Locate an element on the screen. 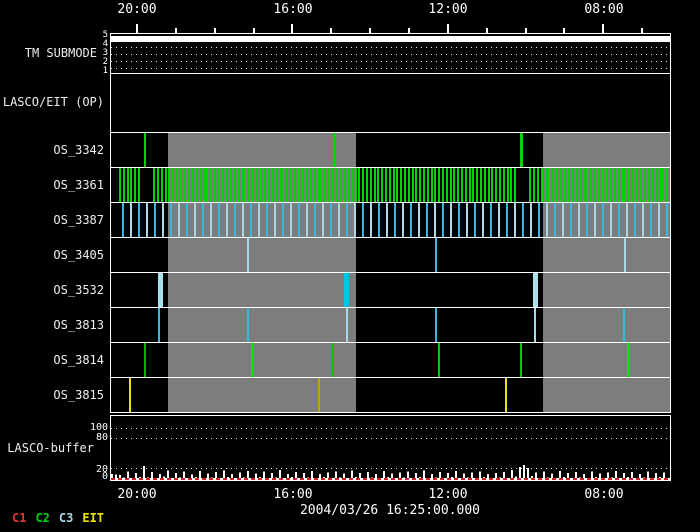 This screenshot has width=700, height=532. row-panel-tm-submode-content is located at coordinates (390, 53).